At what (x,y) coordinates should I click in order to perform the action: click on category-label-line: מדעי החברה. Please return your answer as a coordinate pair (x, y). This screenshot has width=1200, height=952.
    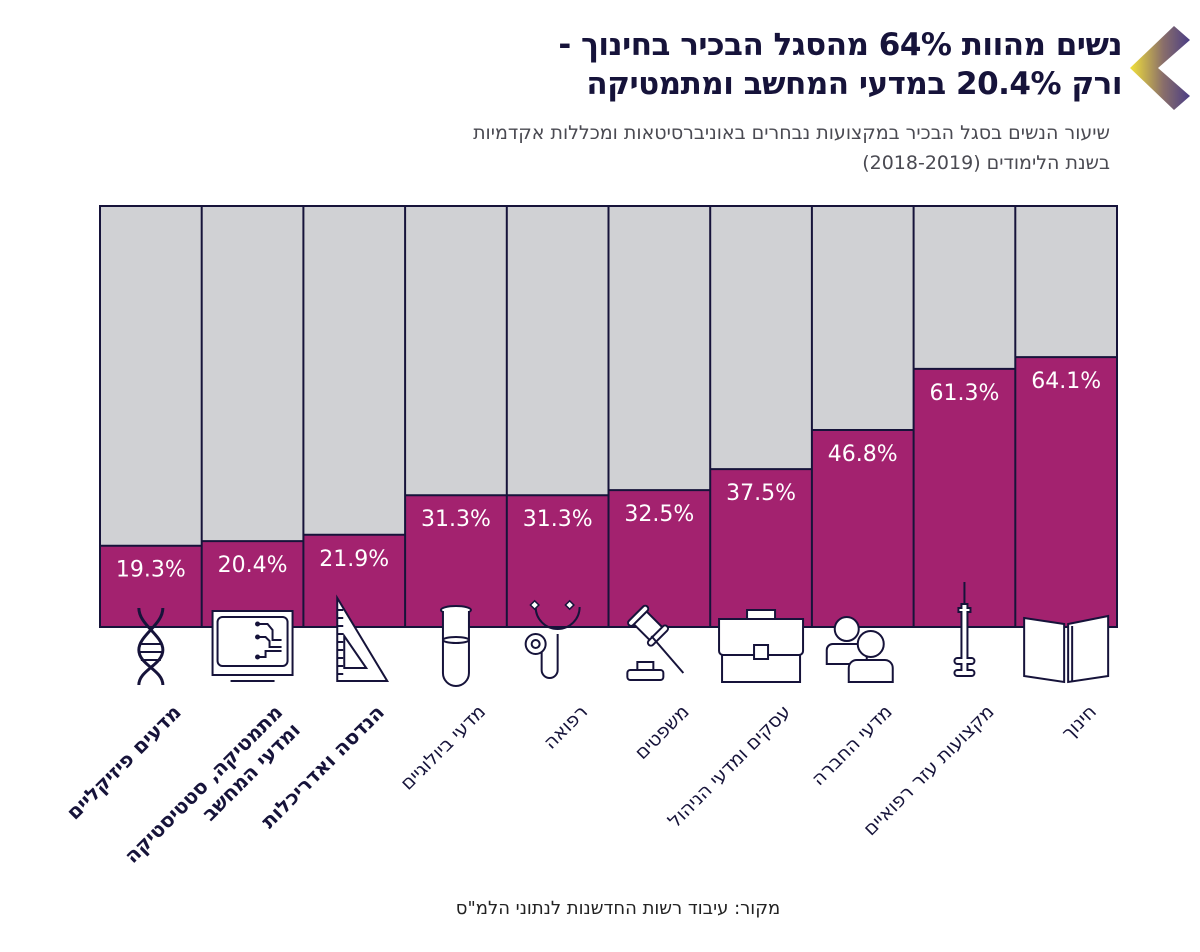
    Looking at the image, I should click on (852, 745).